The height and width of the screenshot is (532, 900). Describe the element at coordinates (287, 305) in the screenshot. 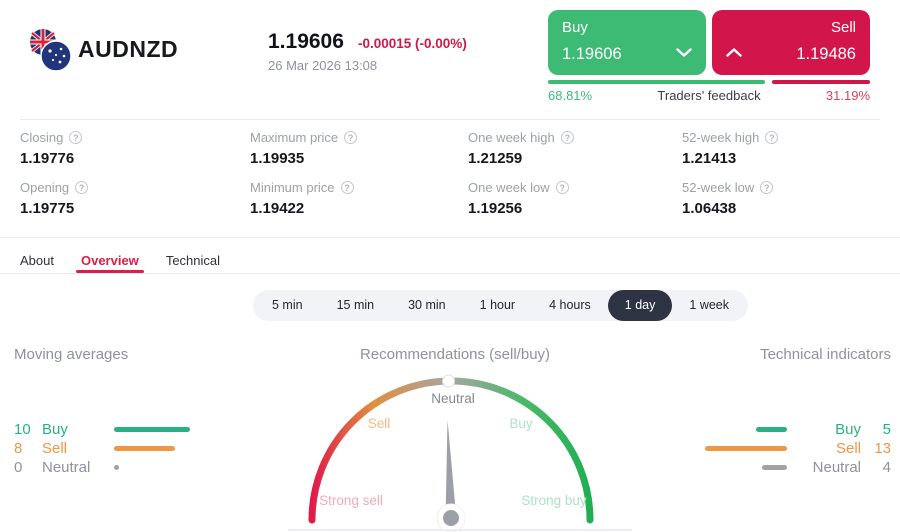

I see `interval-5min: 5 min` at that location.